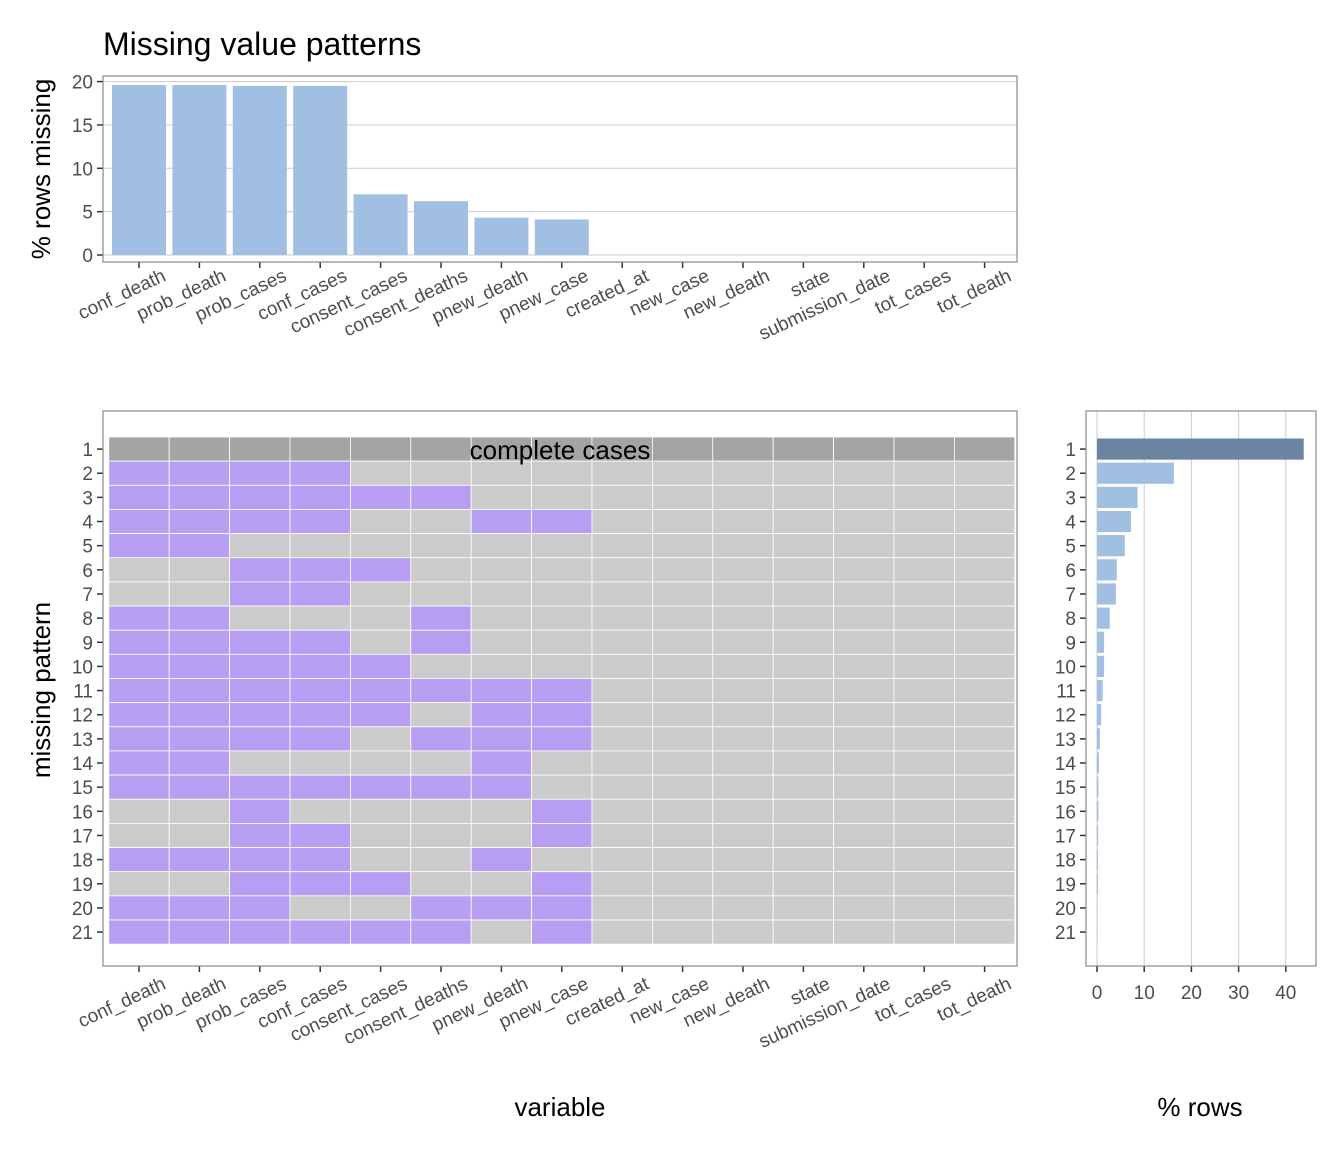 This screenshot has height=1152, width=1344. I want to click on top-y-tick-label: 20, so click(82, 83).